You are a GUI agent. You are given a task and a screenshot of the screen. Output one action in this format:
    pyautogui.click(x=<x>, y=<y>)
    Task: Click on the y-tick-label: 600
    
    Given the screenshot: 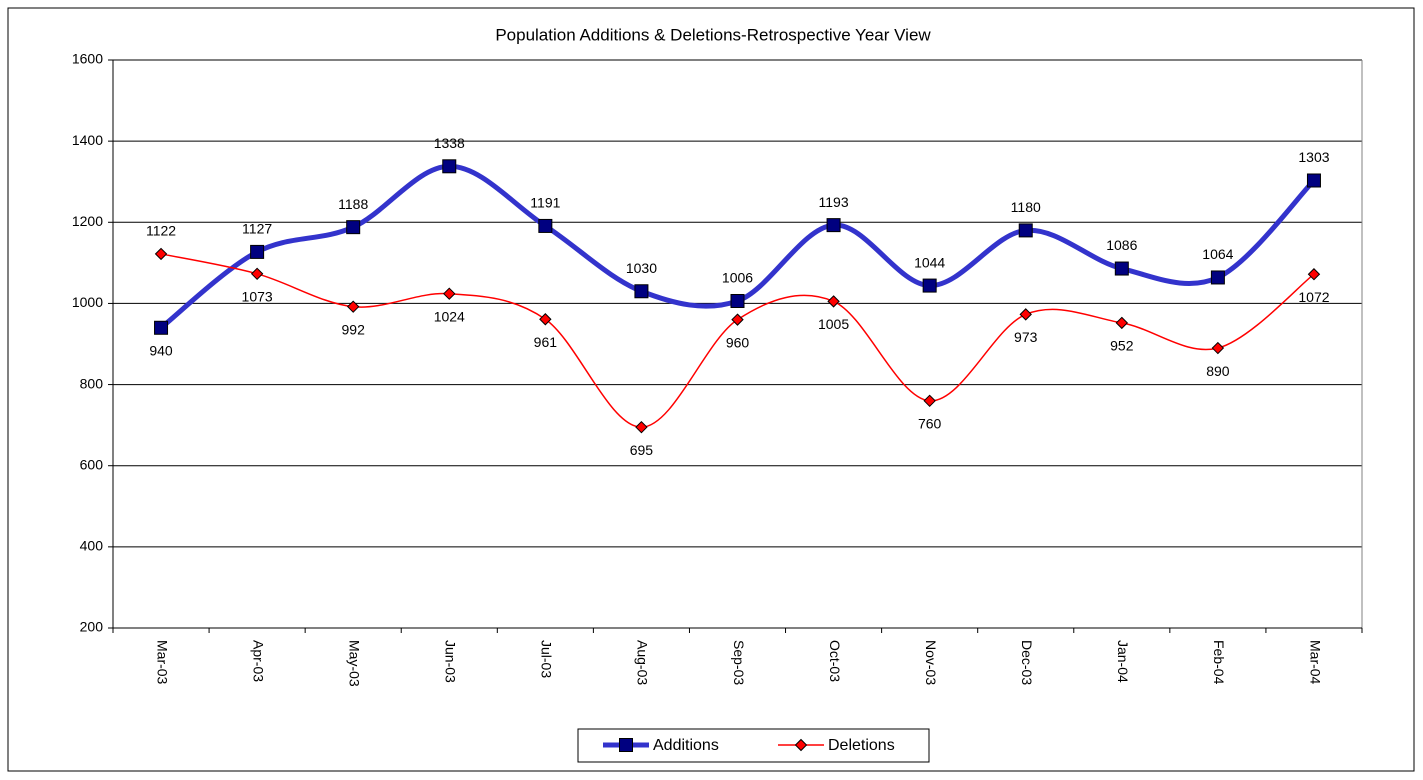 What is the action you would take?
    pyautogui.click(x=92, y=464)
    